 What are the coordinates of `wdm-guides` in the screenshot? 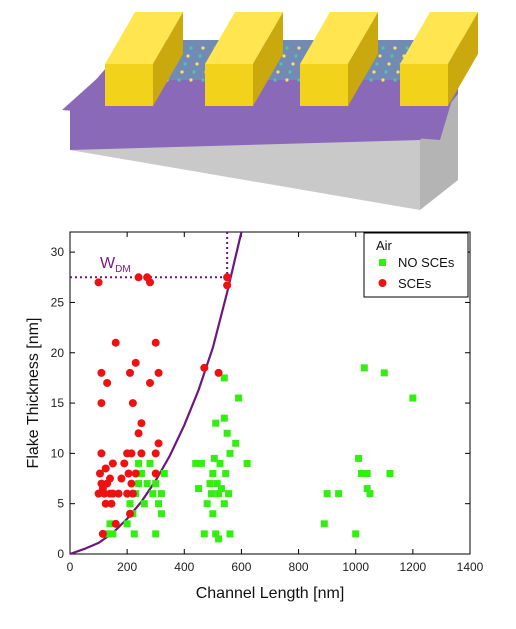 It's located at (149, 255).